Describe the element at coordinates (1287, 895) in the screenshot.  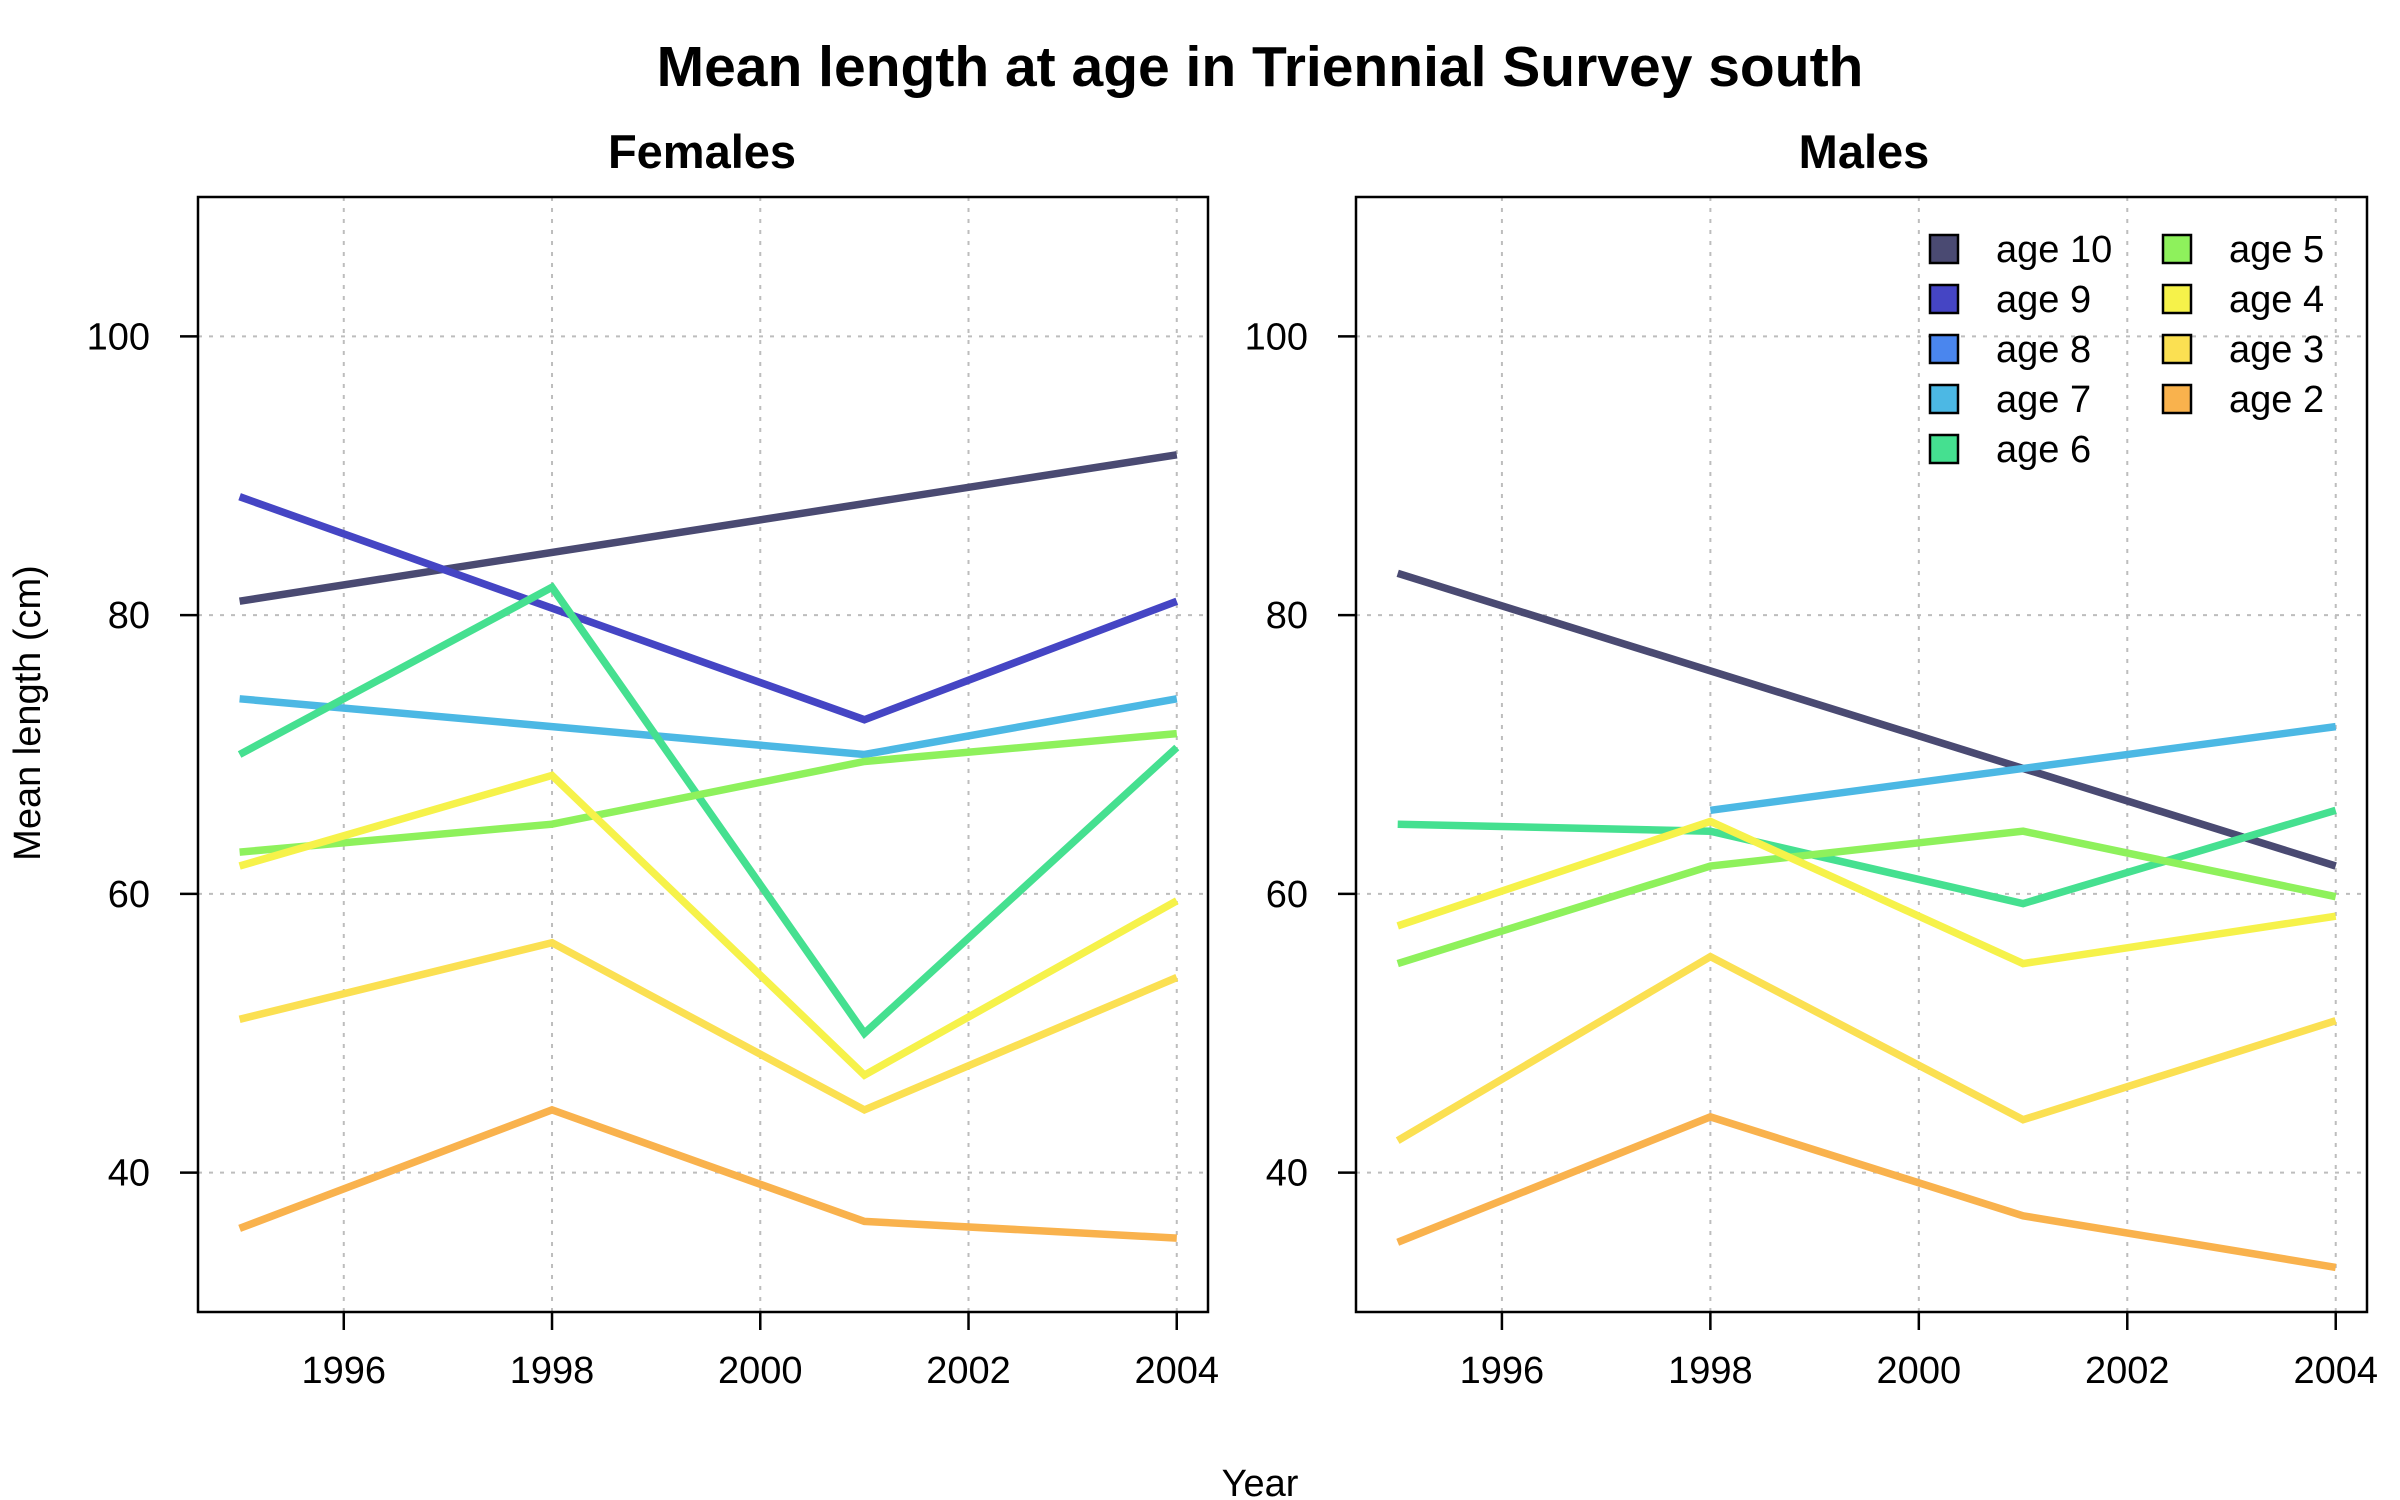
I see `males-y-tick-label-60: 60` at that location.